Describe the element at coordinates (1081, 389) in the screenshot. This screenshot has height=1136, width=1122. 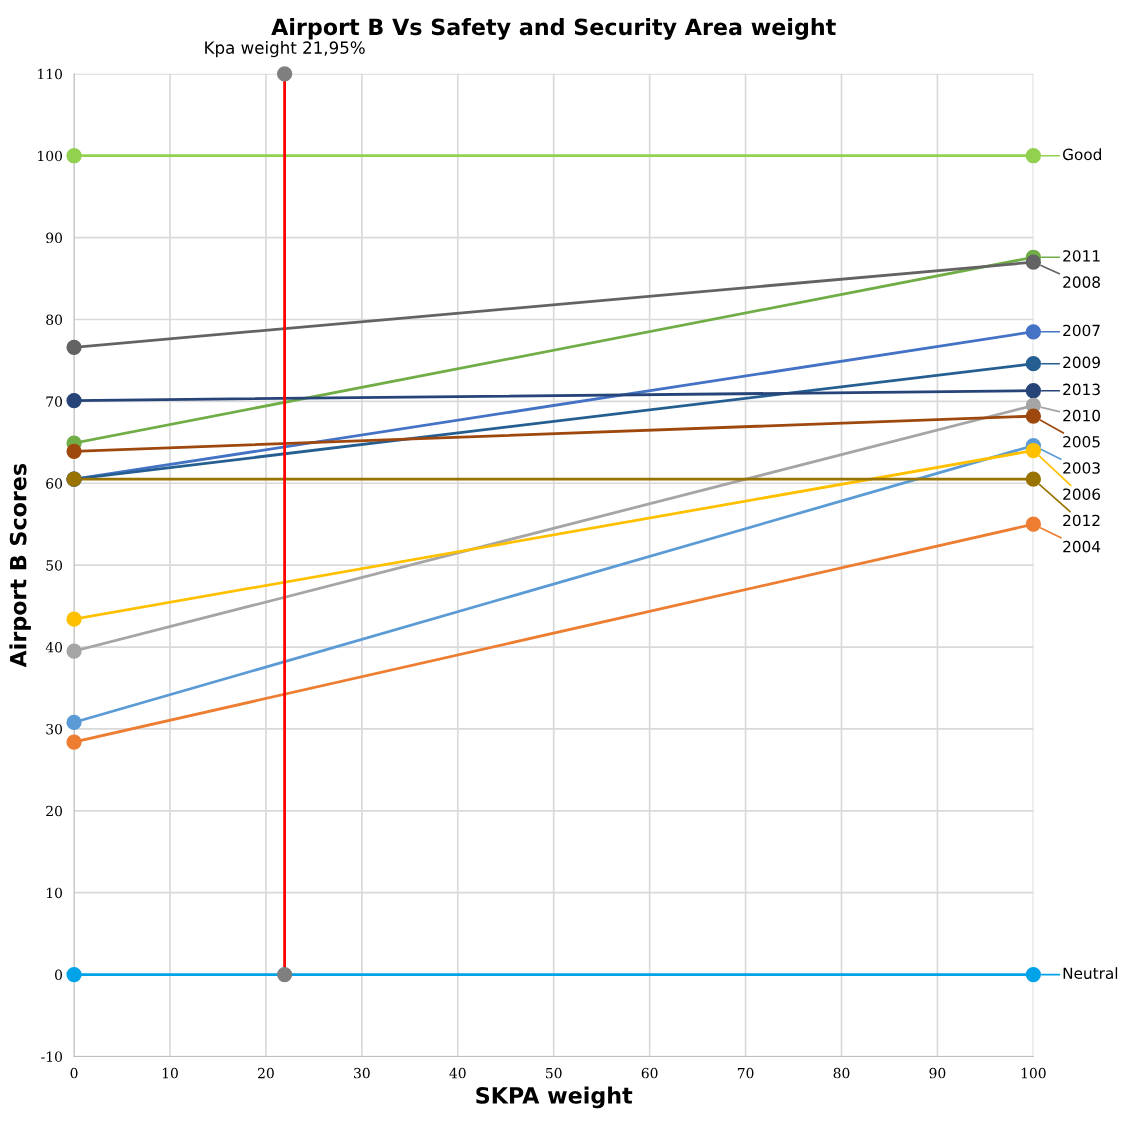
I see `legend-label: 2013` at that location.